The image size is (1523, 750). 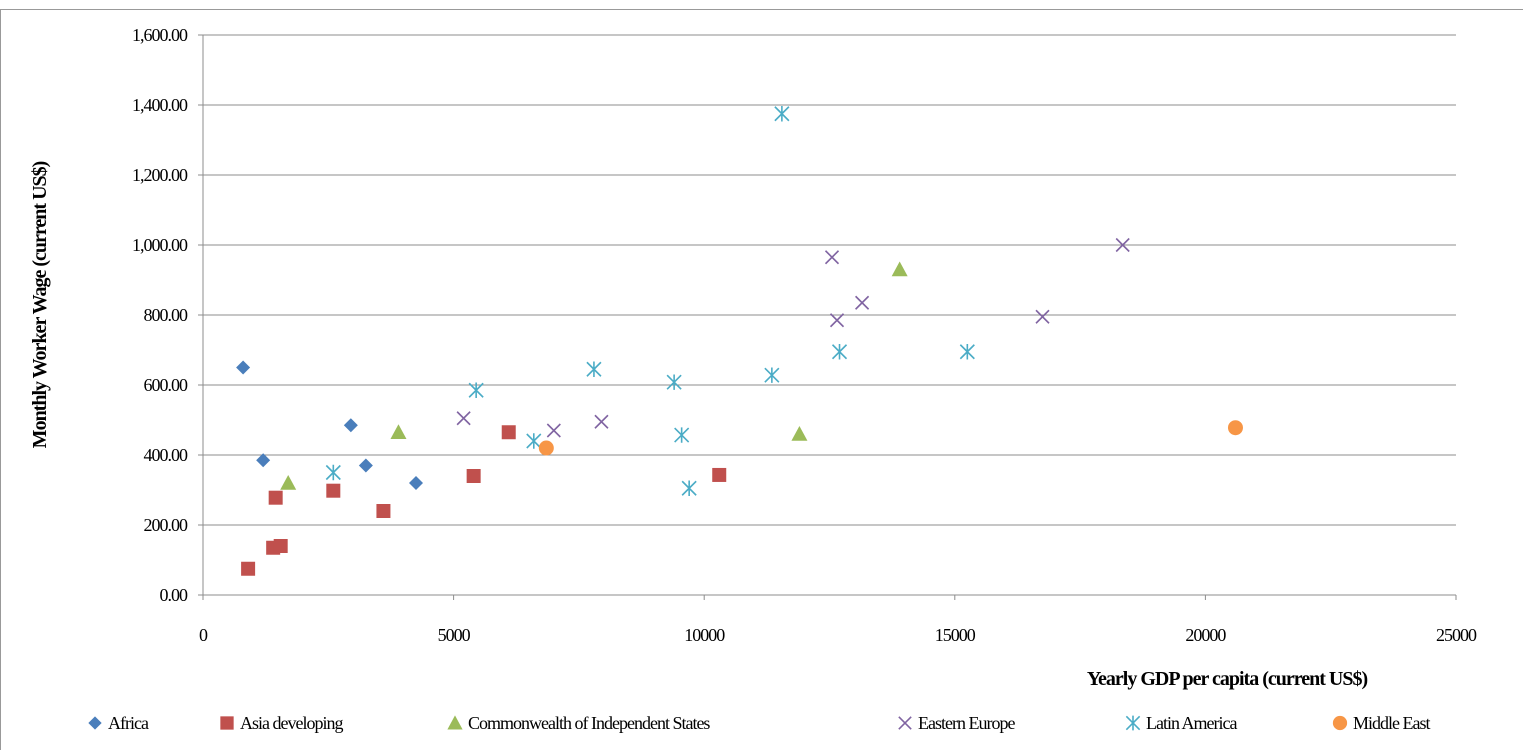 I want to click on legend-item-eastern-europe: Eastern Europe, so click(x=957, y=723).